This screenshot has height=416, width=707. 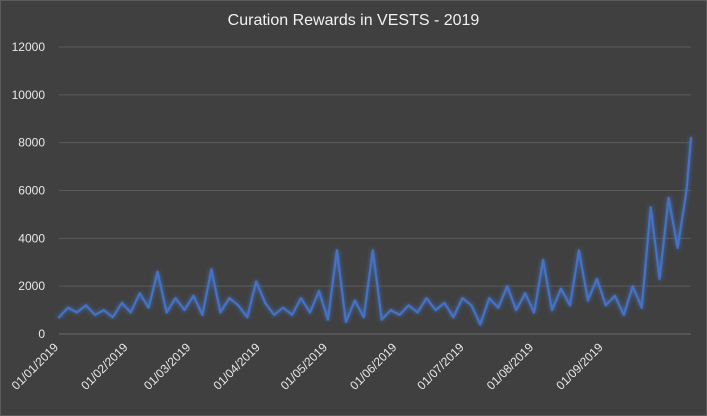 What do you see at coordinates (579, 366) in the screenshot?
I see `x-tick-label: 01/09/2019` at bounding box center [579, 366].